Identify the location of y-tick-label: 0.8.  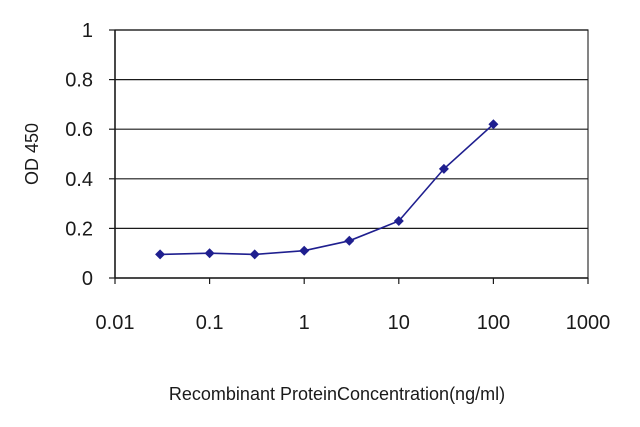
(79, 81).